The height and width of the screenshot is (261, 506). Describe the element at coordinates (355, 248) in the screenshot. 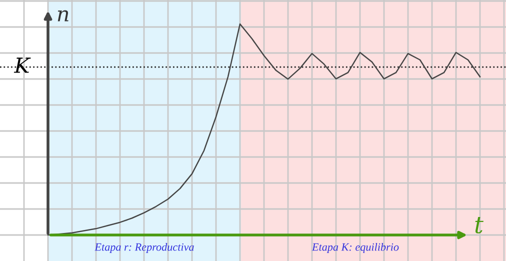

I see `text: Etapa K: equilibrio` at that location.